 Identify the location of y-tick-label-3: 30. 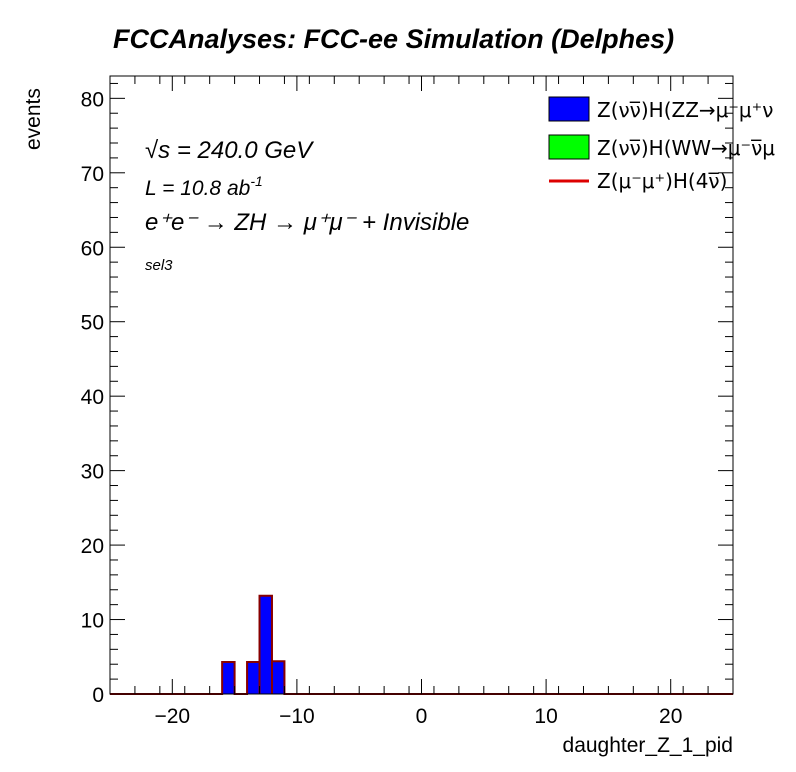
(92, 472).